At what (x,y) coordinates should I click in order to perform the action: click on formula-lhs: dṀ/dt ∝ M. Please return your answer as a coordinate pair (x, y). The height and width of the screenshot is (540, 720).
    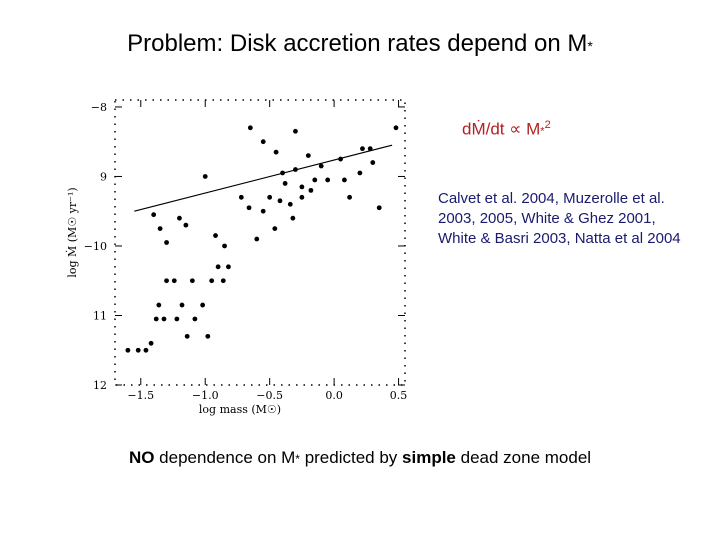
    Looking at the image, I should click on (501, 129).